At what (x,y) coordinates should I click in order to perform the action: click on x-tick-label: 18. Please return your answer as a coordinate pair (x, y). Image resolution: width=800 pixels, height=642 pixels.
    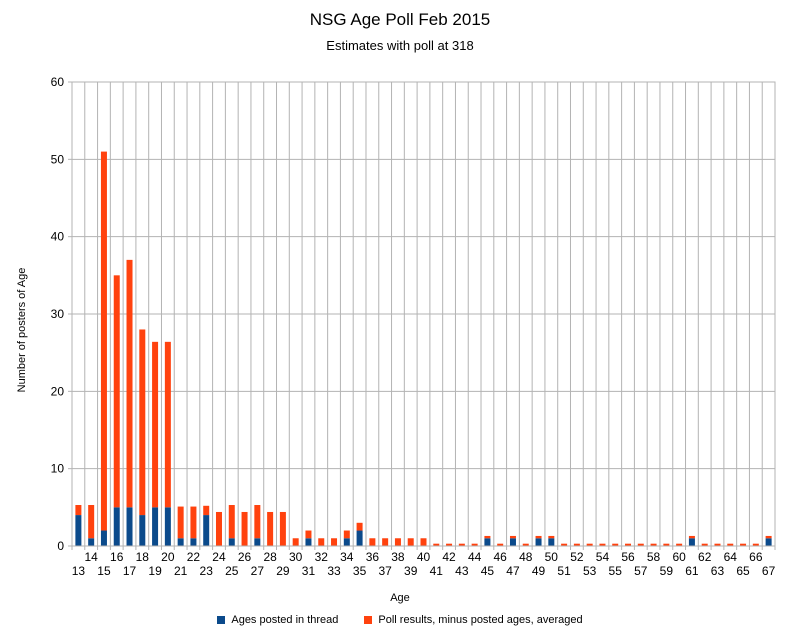
    Looking at the image, I should click on (143, 557).